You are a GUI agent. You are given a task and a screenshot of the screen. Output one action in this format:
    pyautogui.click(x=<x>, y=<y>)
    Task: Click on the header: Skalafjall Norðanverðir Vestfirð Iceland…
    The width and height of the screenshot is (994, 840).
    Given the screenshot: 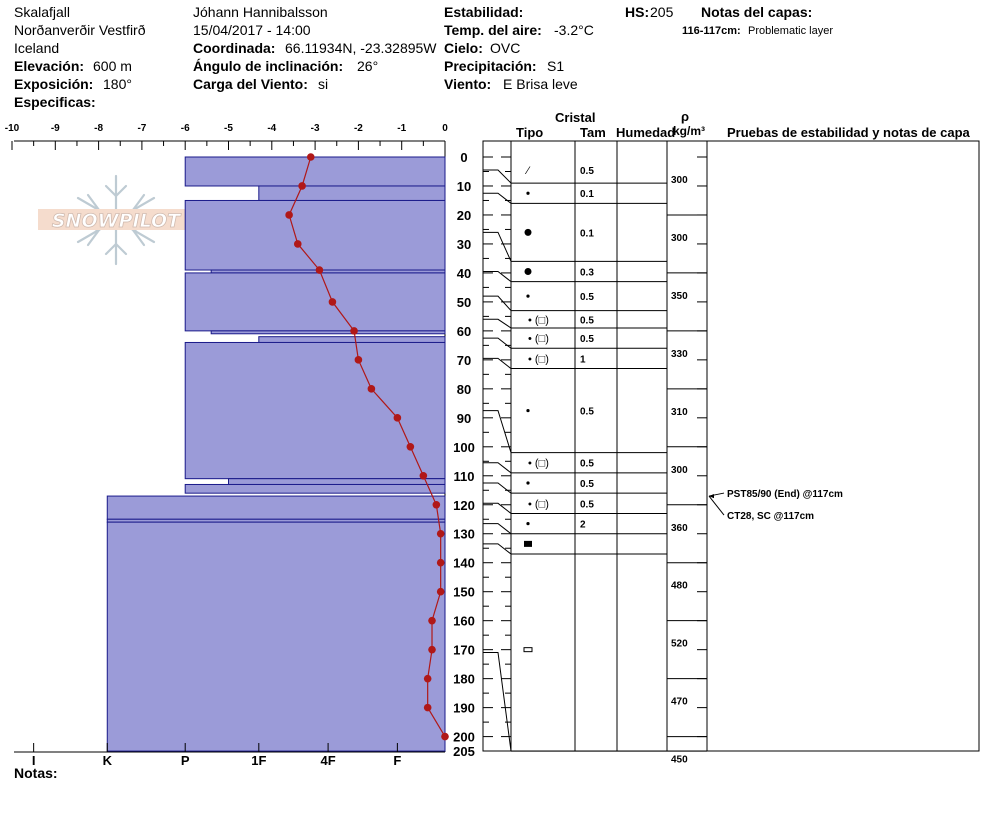 What is the action you would take?
    pyautogui.click(x=423, y=57)
    